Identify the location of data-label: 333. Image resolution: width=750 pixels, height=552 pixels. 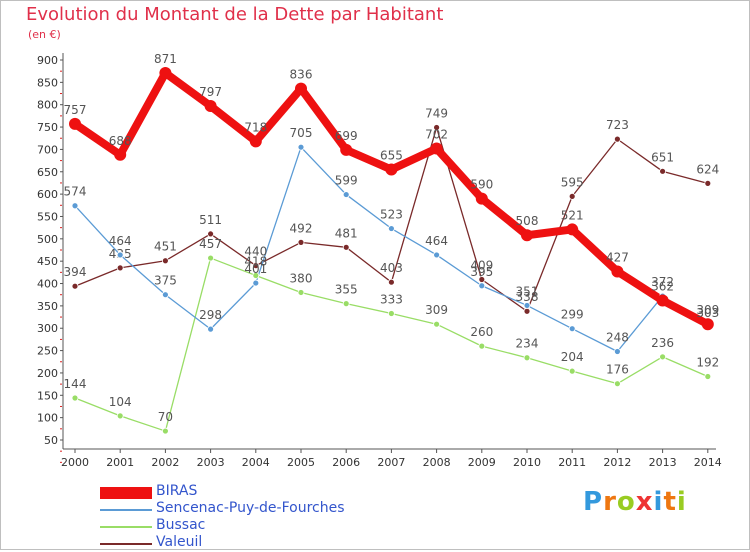
(391, 299).